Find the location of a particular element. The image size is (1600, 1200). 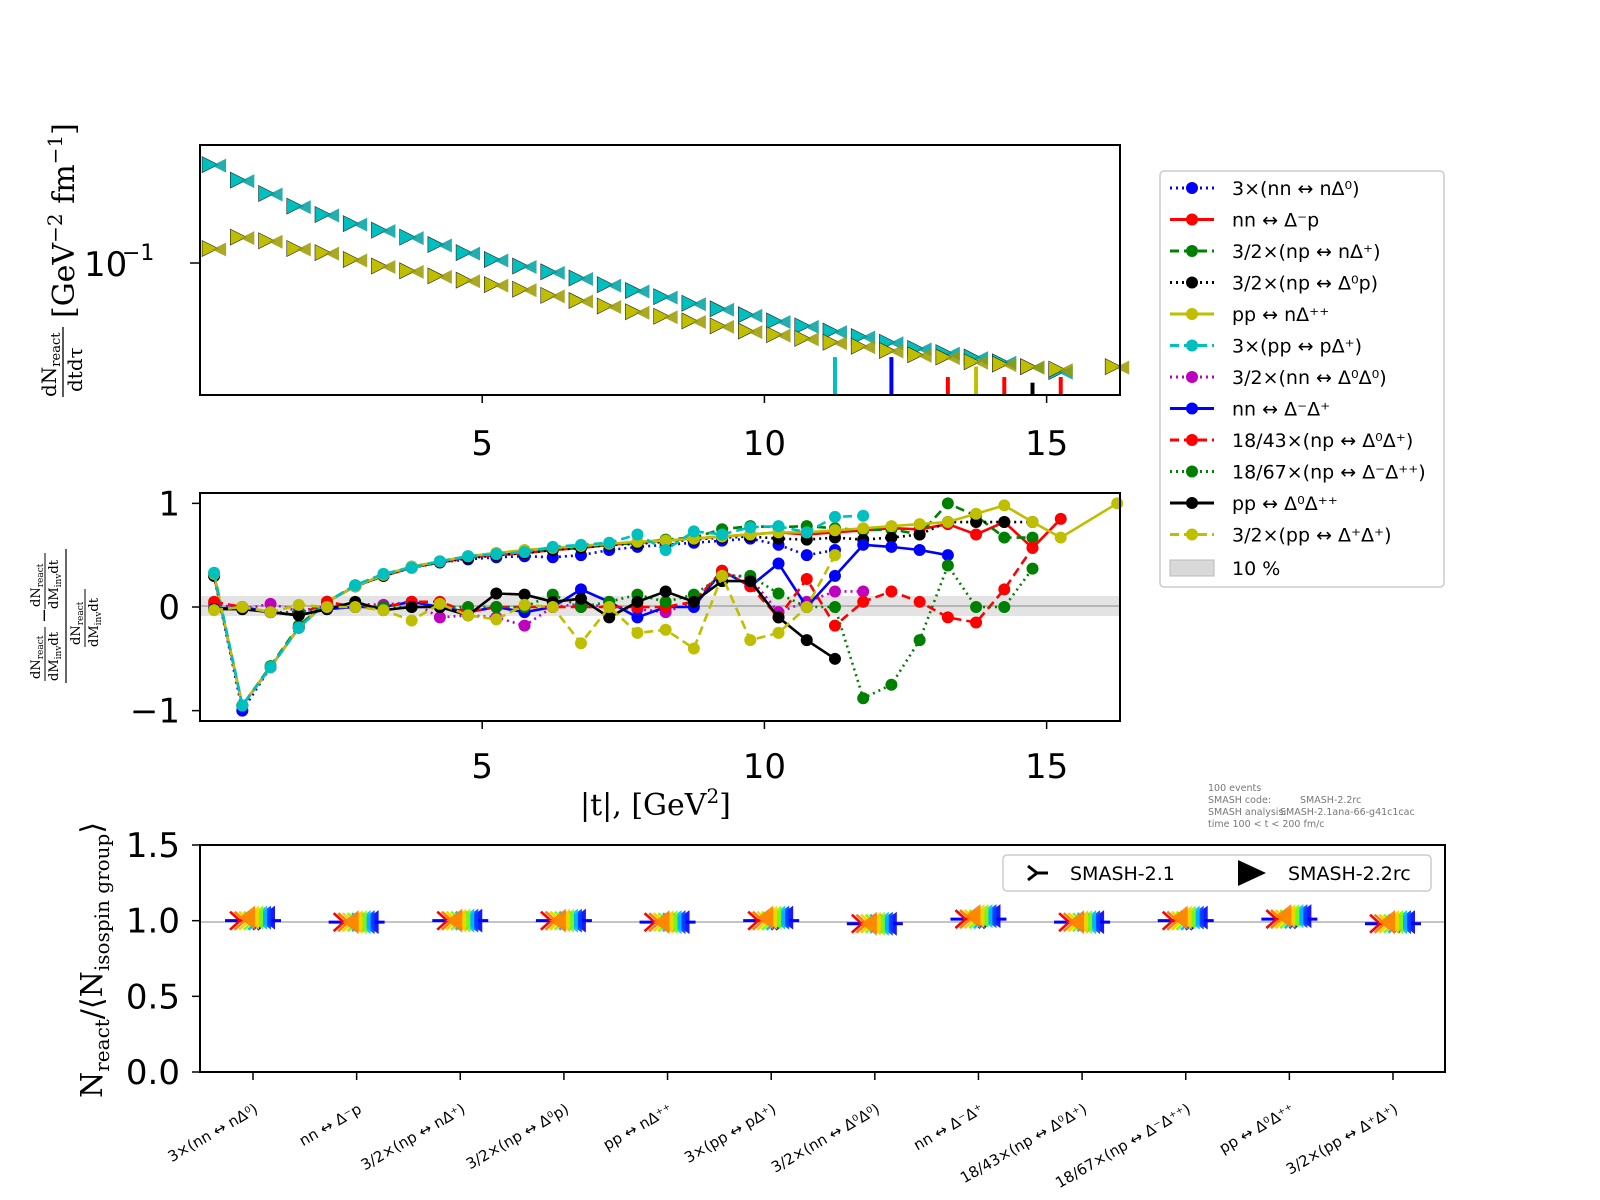

legend-label: nn ↔ Δ⁻Δ⁺ is located at coordinates (1281, 410).